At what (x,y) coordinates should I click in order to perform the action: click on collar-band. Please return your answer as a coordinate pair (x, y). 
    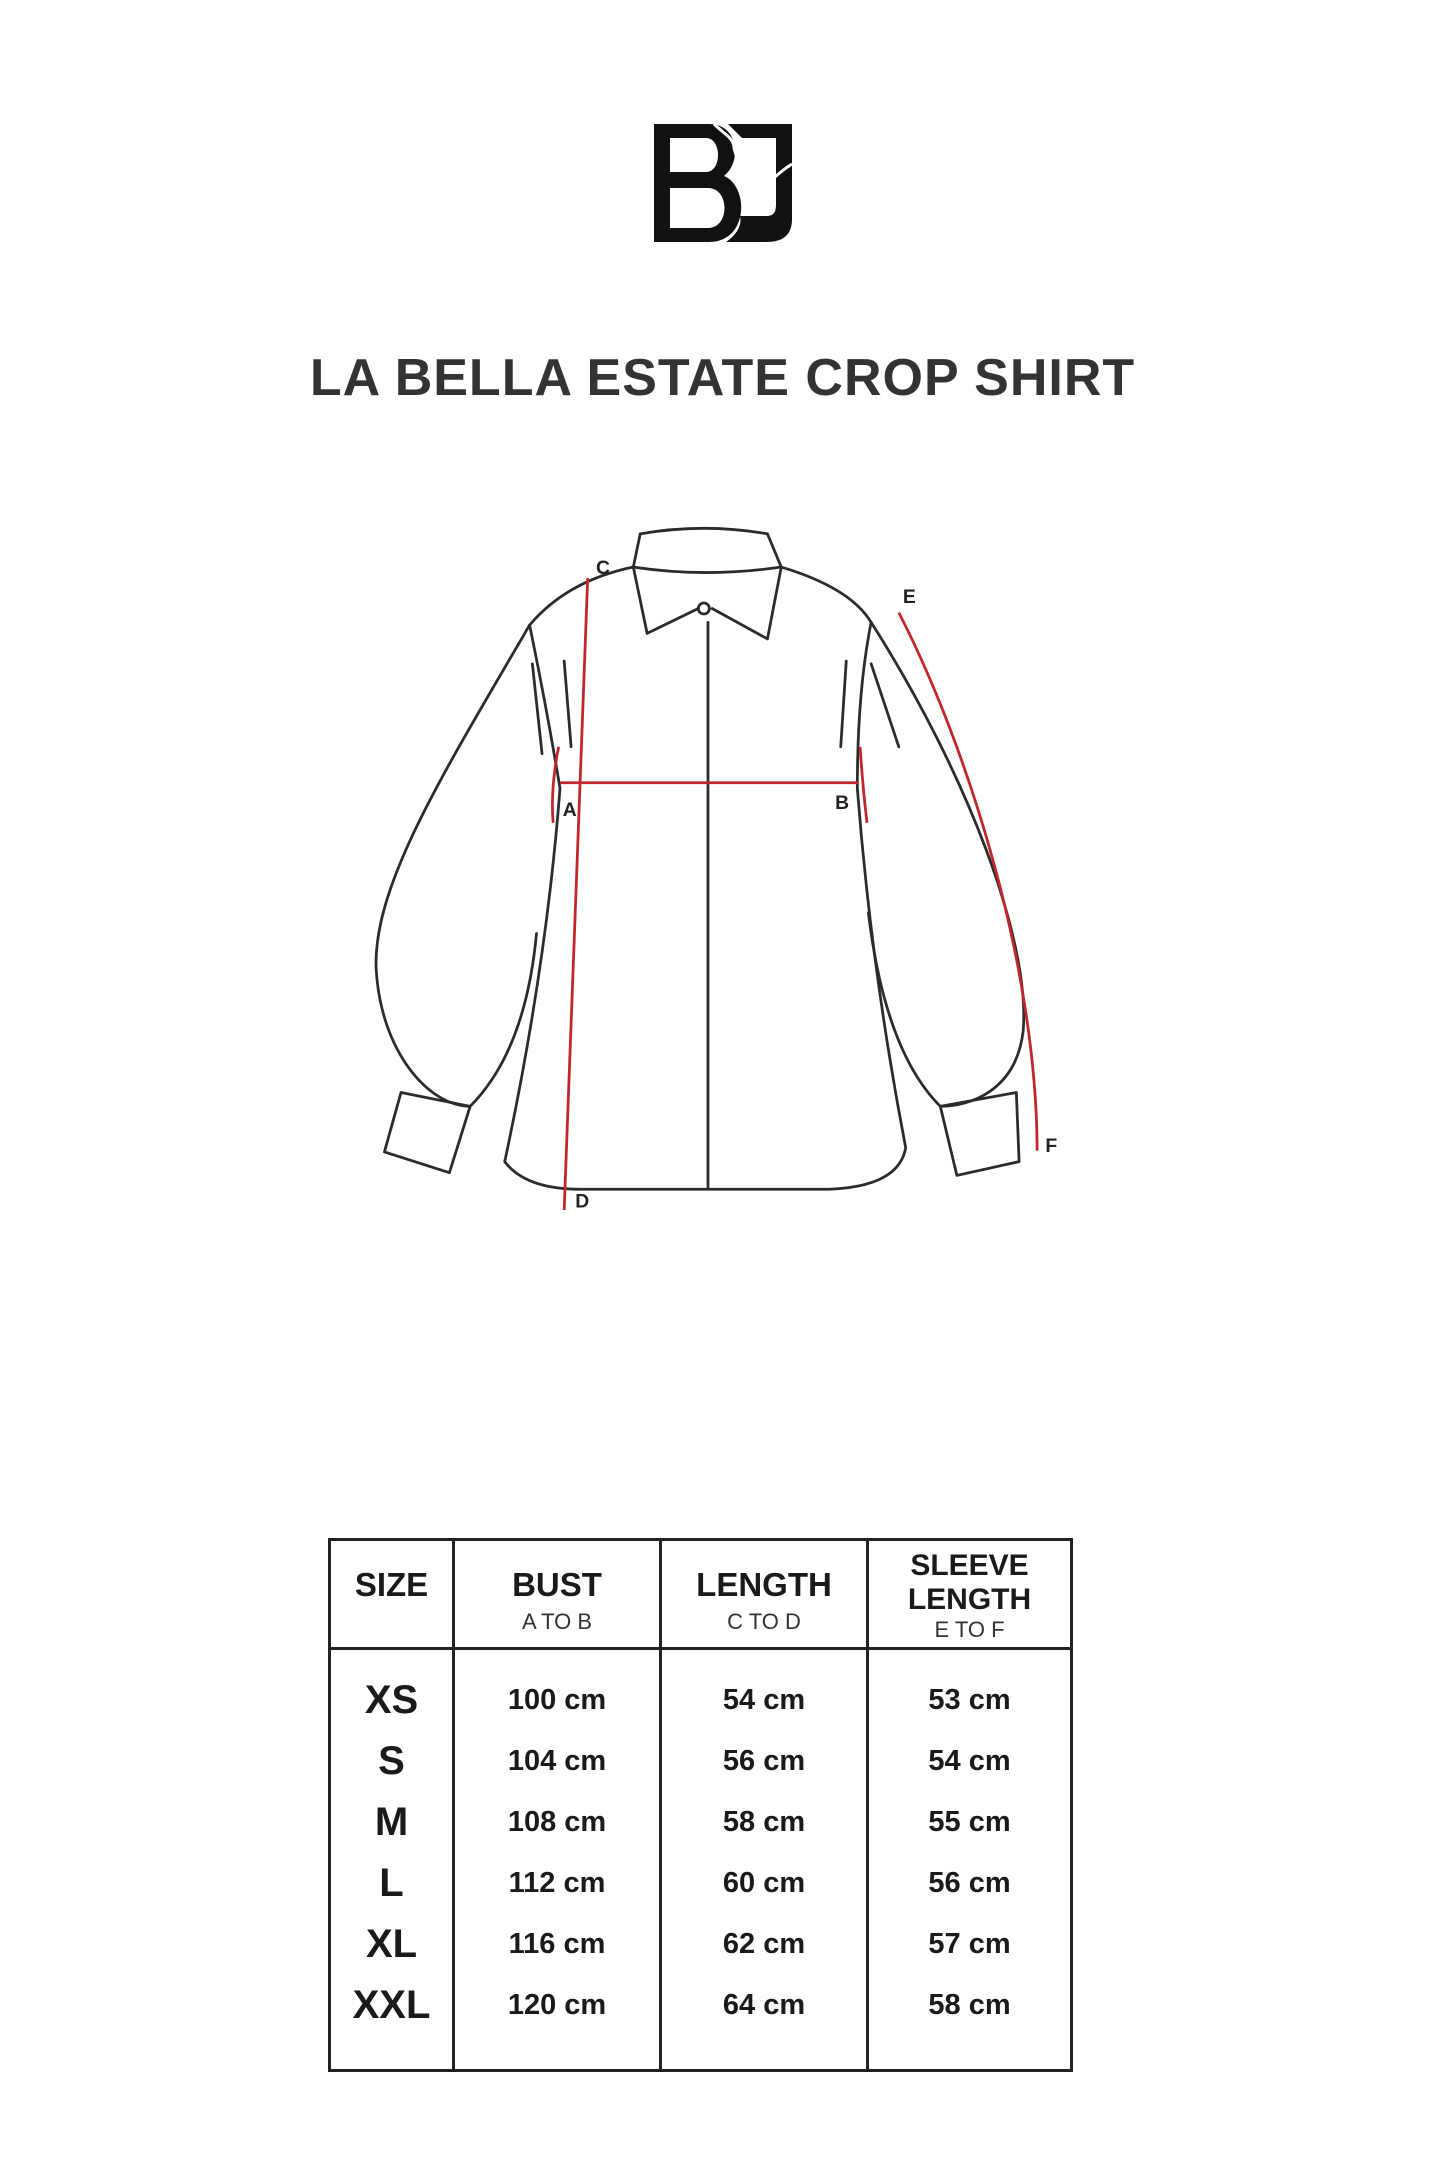
    Looking at the image, I should click on (703, 531).